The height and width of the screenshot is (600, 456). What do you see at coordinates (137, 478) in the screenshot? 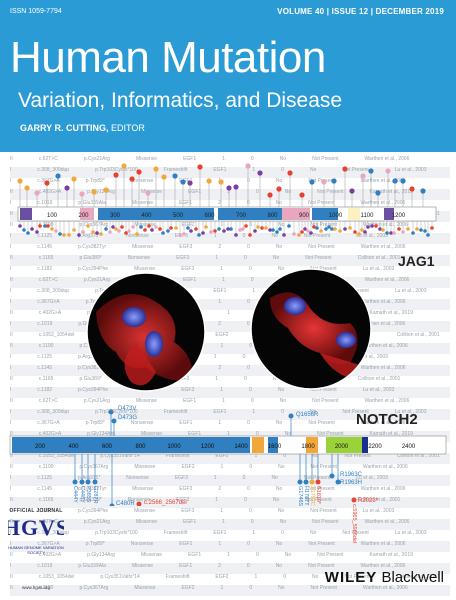
I see `table-cell: Nonsense` at bounding box center [137, 478].